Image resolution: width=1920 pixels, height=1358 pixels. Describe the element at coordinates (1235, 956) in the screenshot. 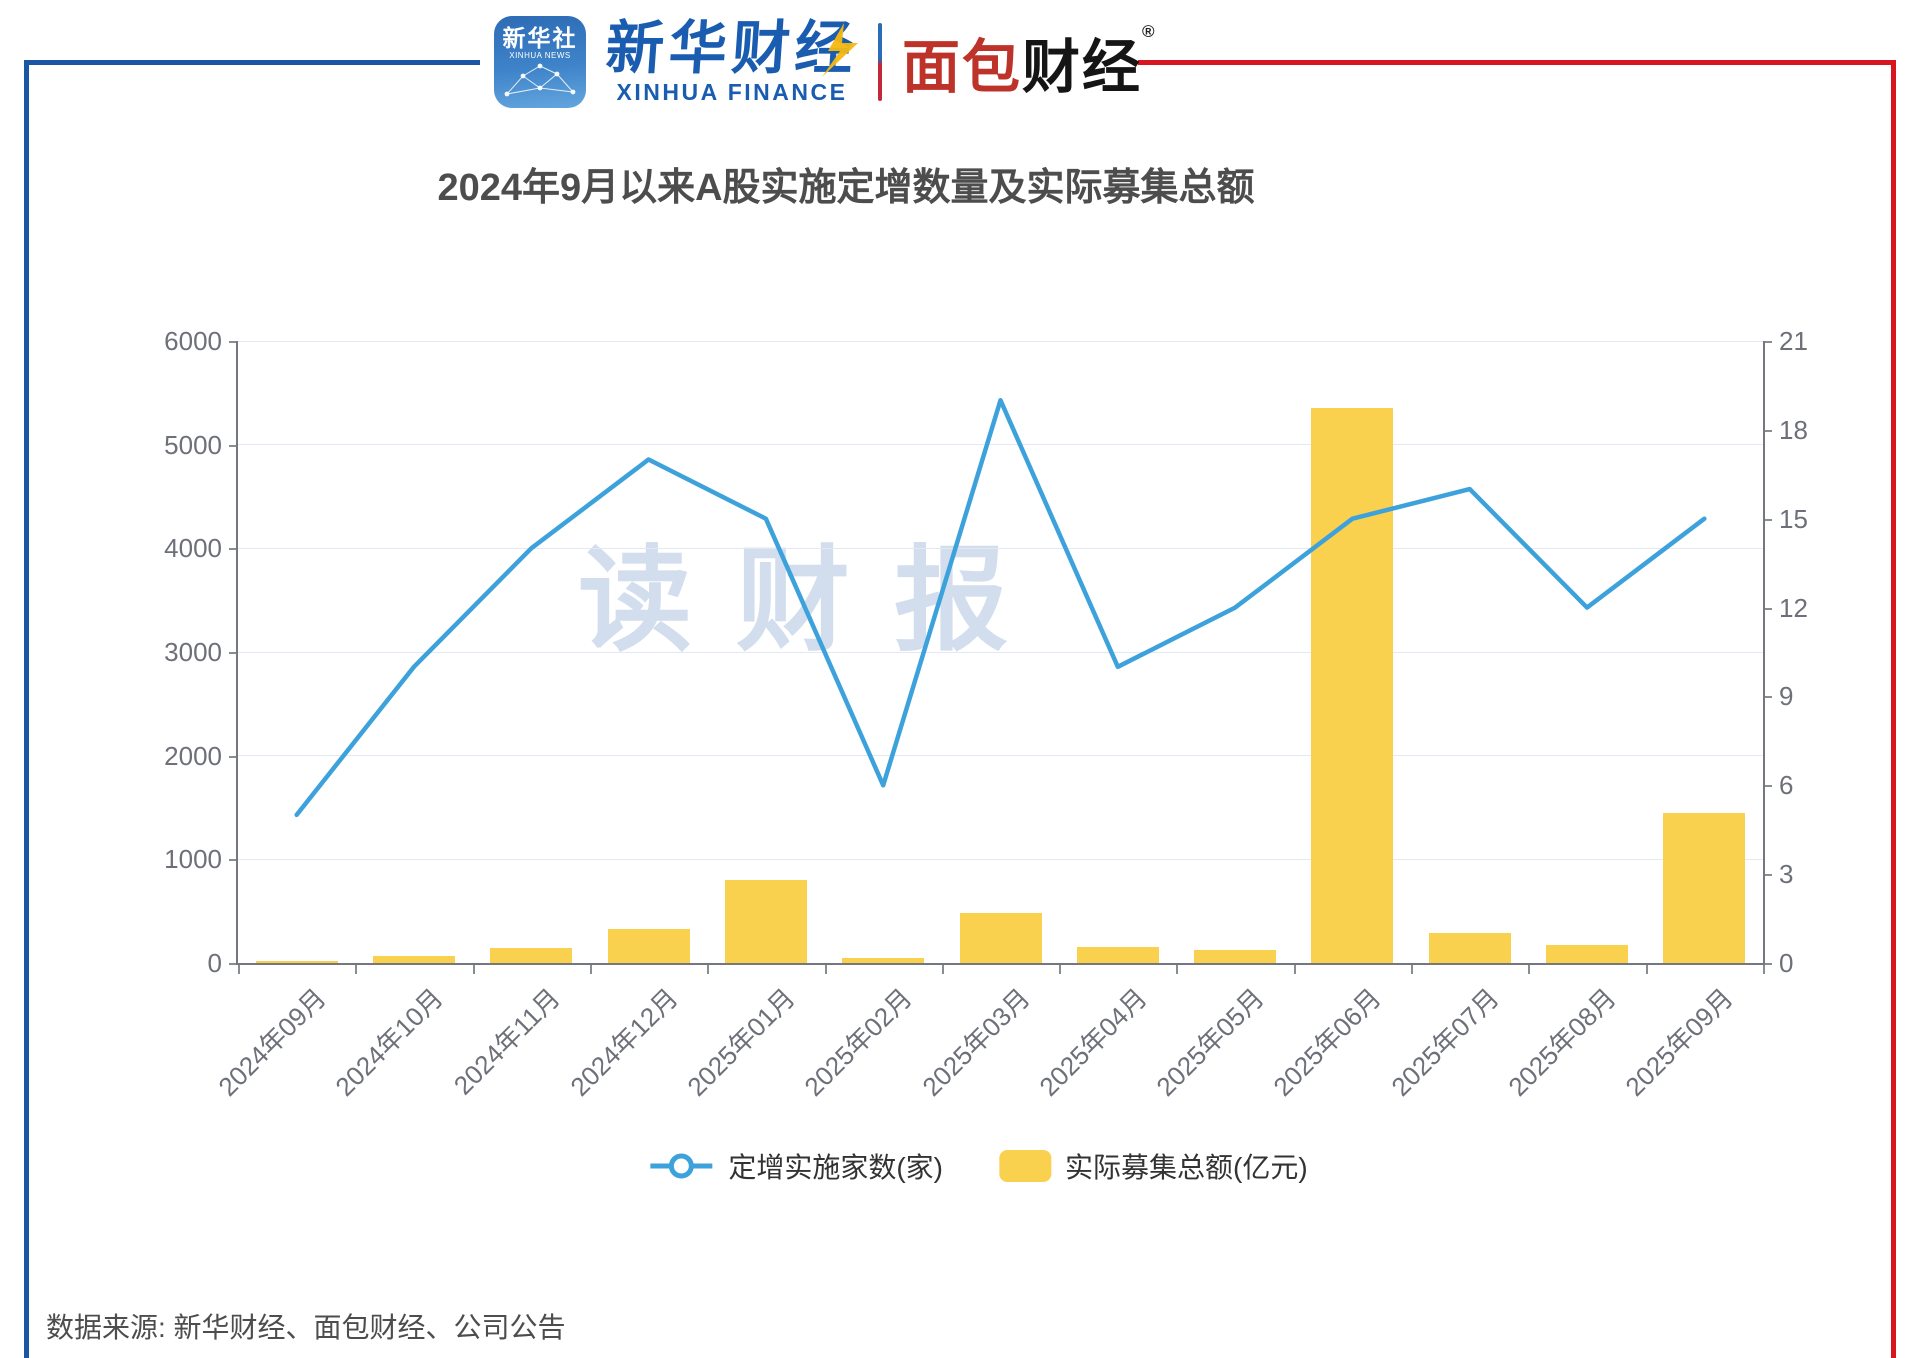

I see `bar-2025年05月` at that location.